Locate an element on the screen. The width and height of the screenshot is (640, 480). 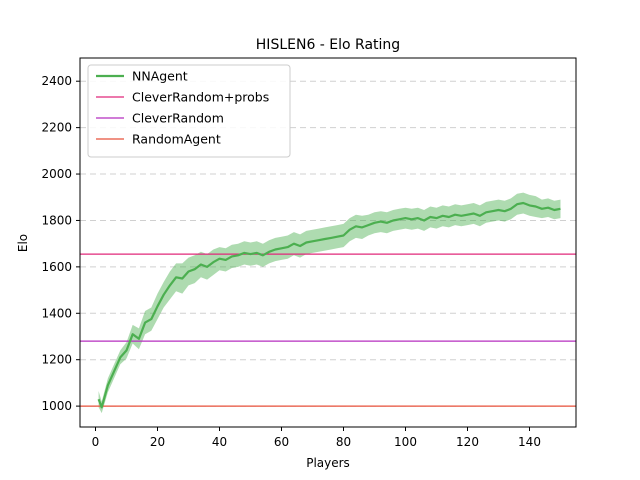
y-tick-label: 1800 is located at coordinates (56, 220).